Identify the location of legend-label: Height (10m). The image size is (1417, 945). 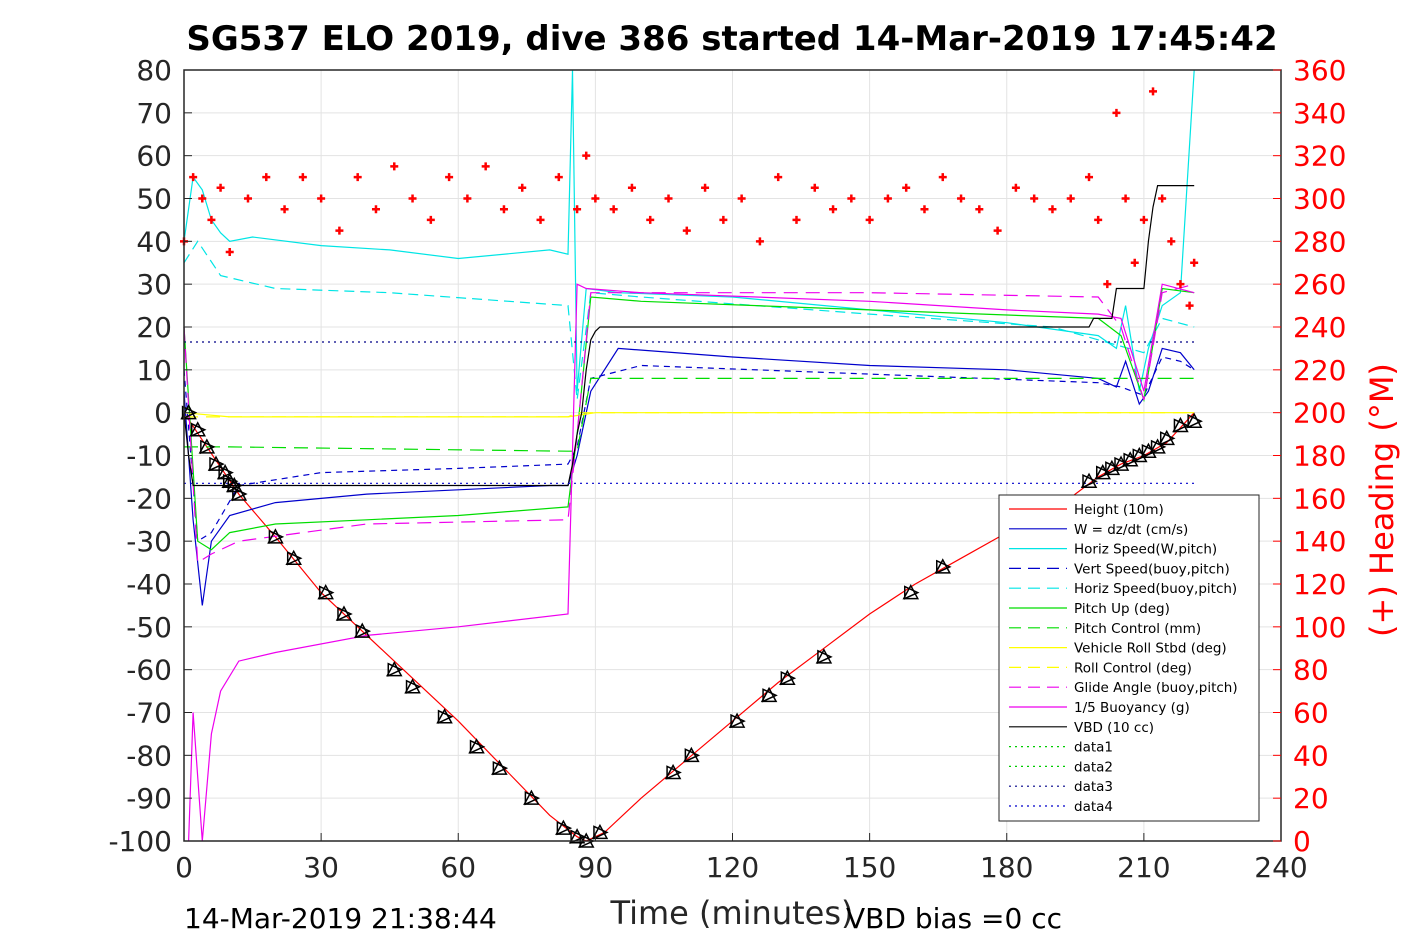
(1119, 510).